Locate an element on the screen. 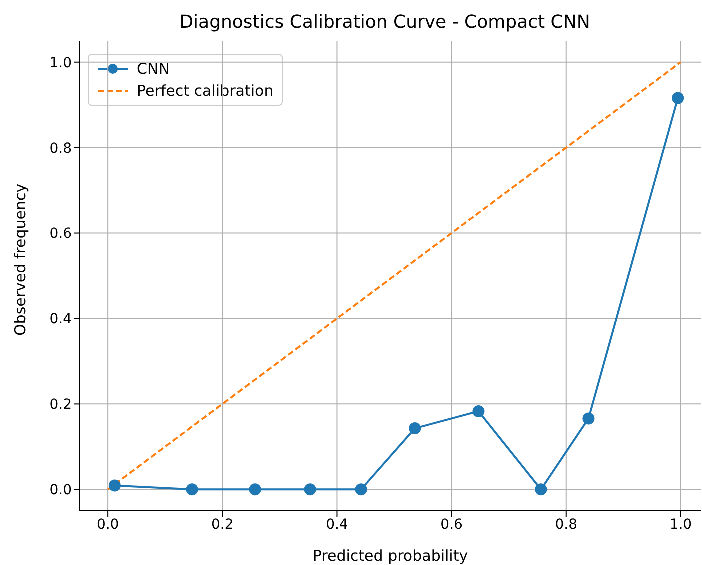 This screenshot has height=565, width=702. y-tick-label: 0.2 is located at coordinates (61, 405).